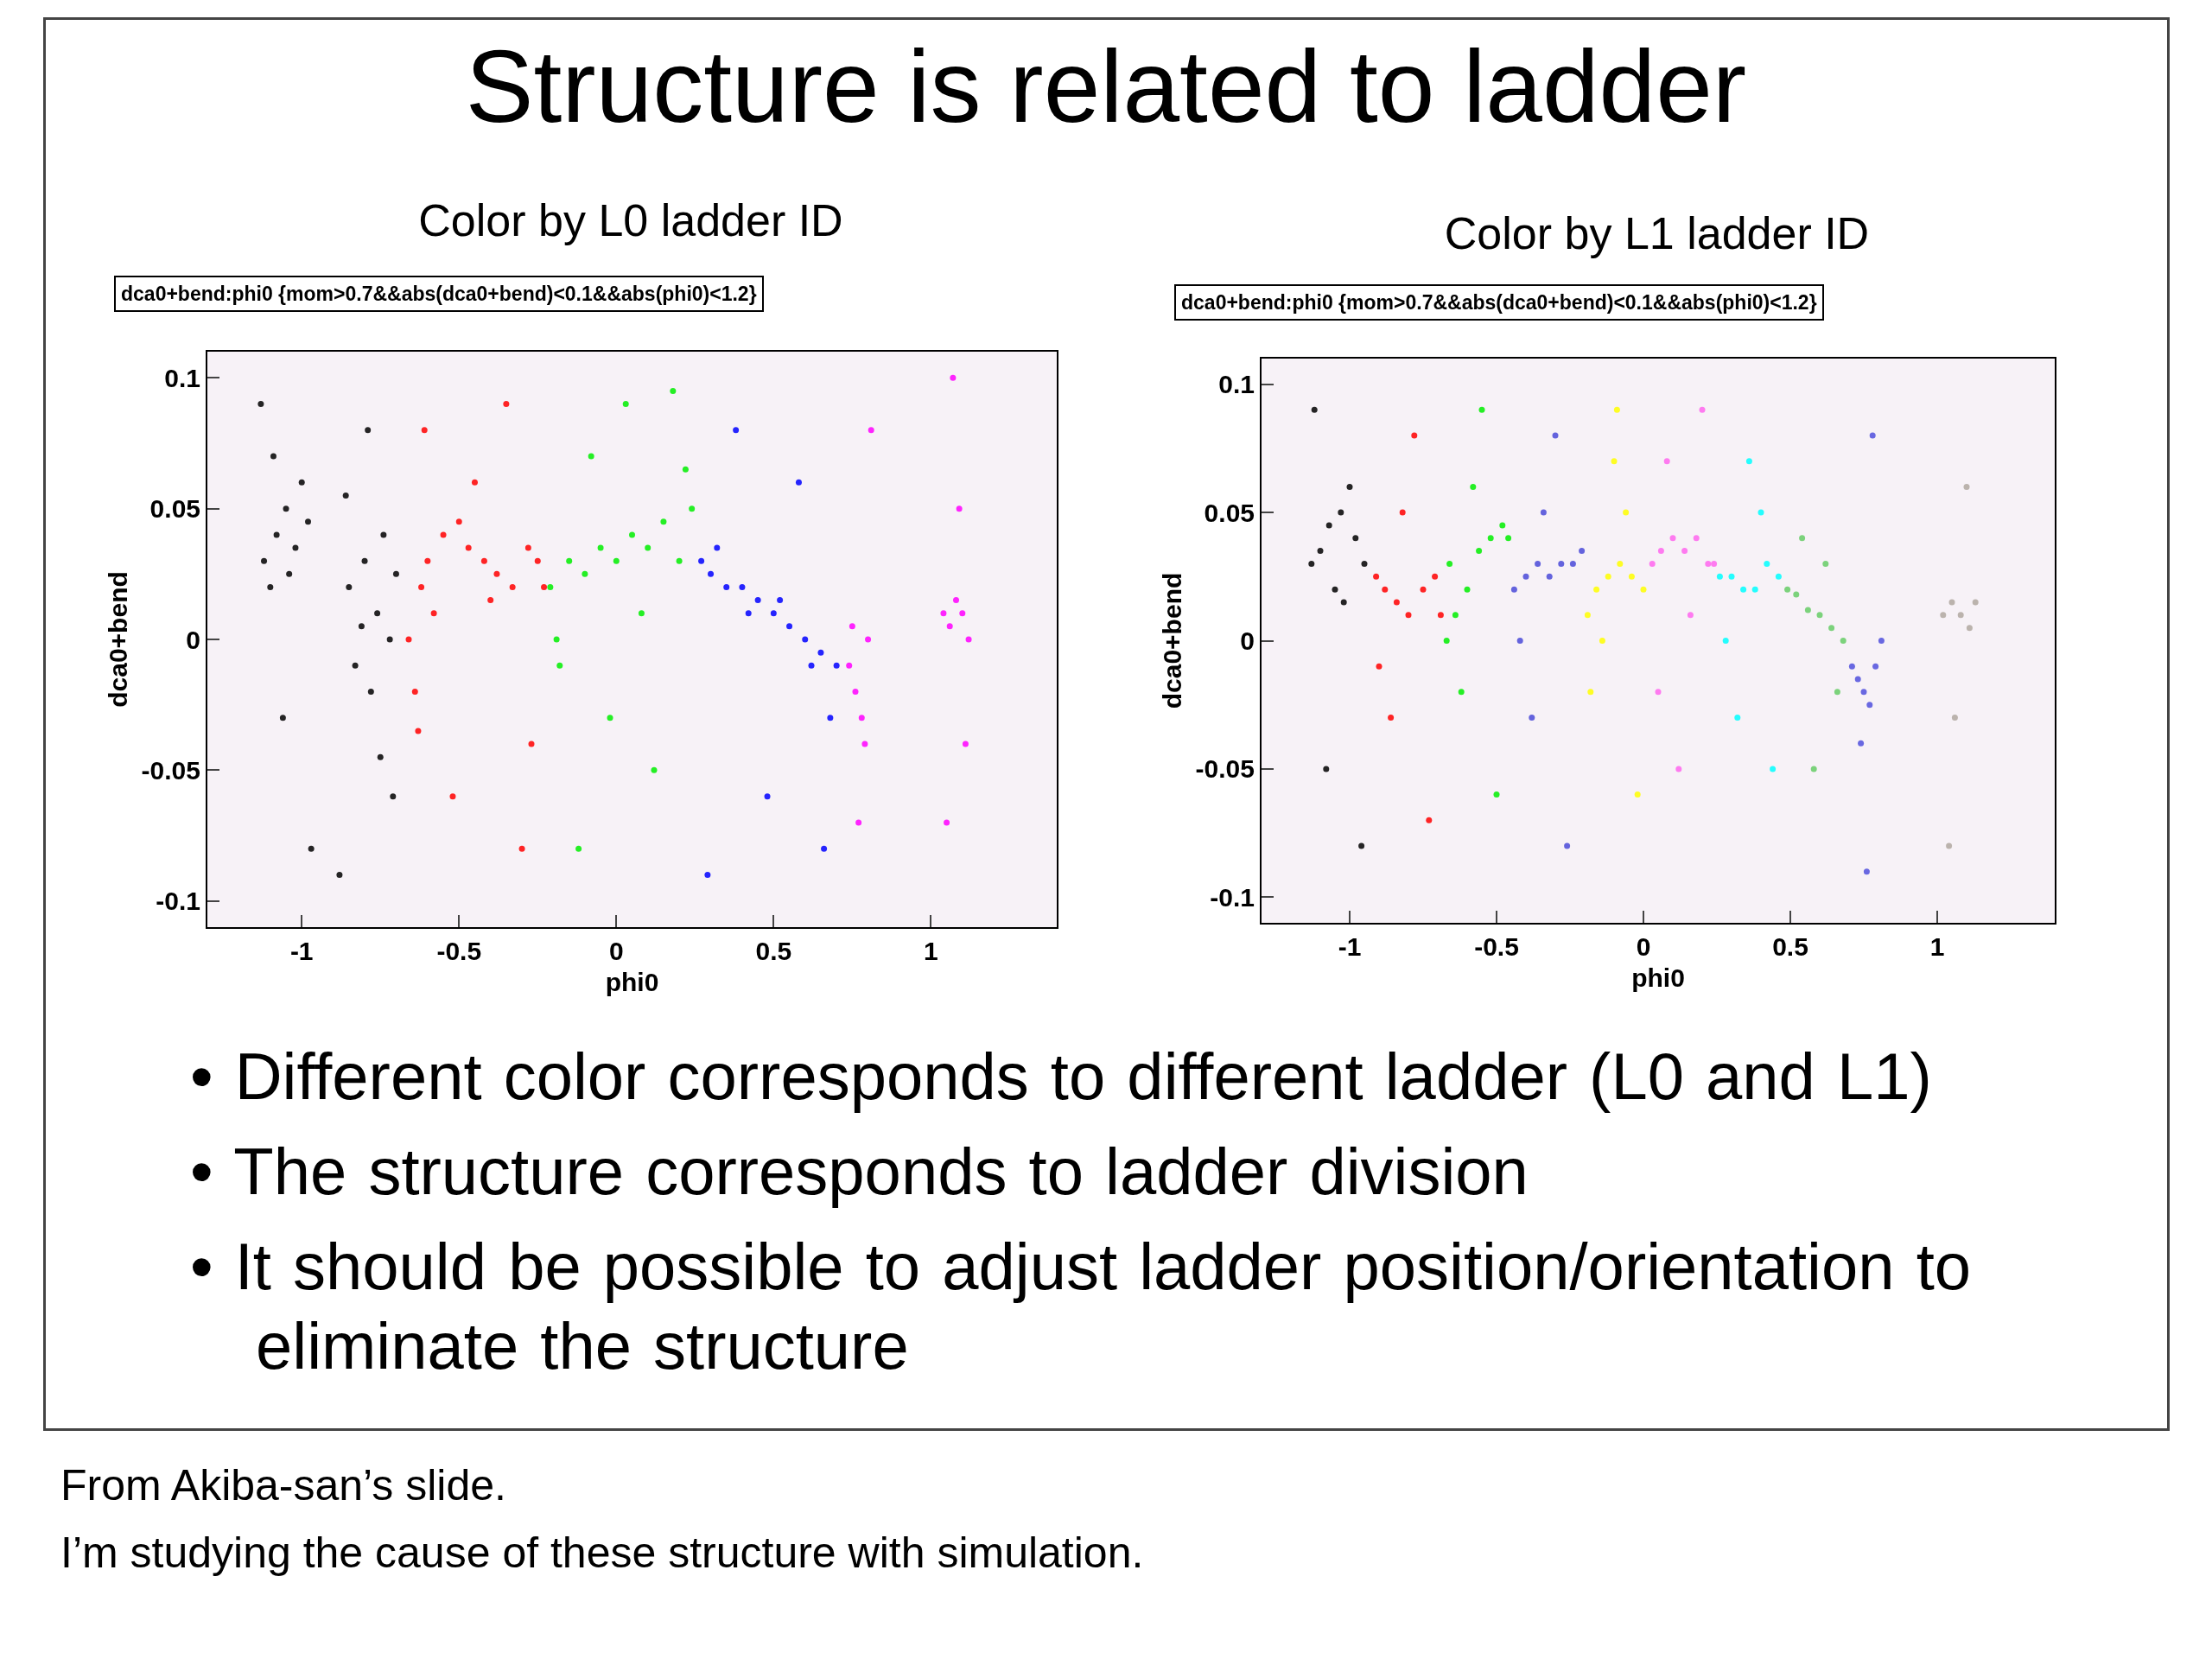 This screenshot has height=1659, width=2212. Describe the element at coordinates (1081, 1306) in the screenshot. I see `text: • It should be possible to adjust ladder position/orientation to eliminate the structure` at that location.